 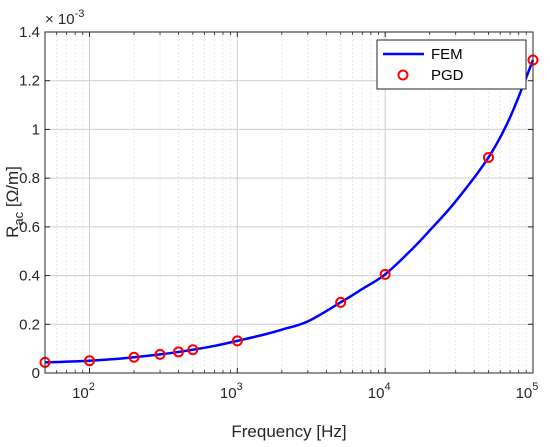 I want to click on y-tick-labels: 0 0.2 0.4 0.6 0.8 1 1.2 1.4, so click(x=29, y=203).